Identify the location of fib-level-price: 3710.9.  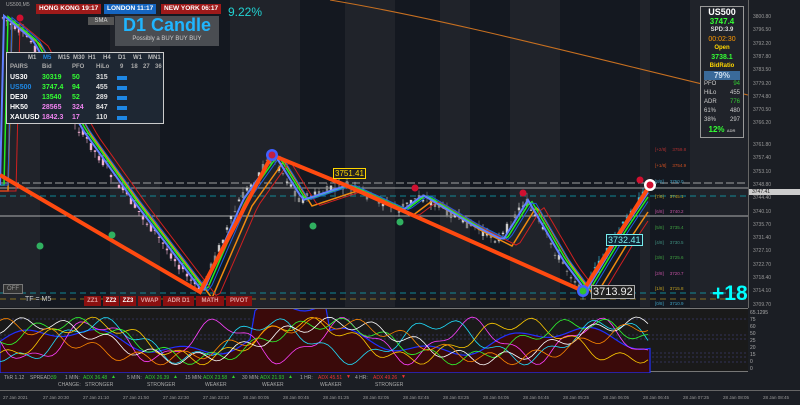
(676, 303).